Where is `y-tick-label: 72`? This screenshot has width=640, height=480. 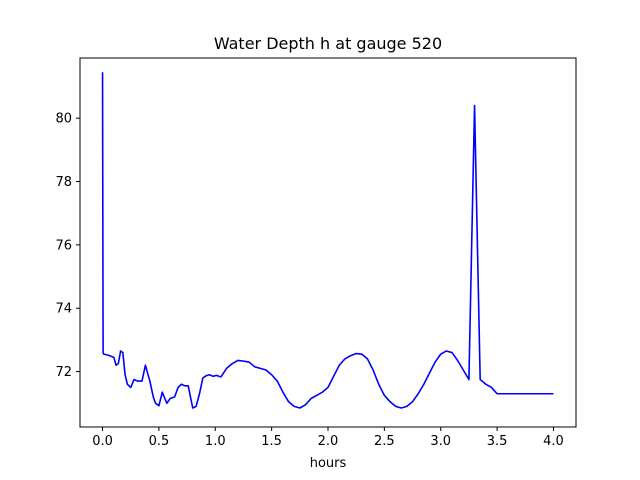
y-tick-label: 72 is located at coordinates (63, 372).